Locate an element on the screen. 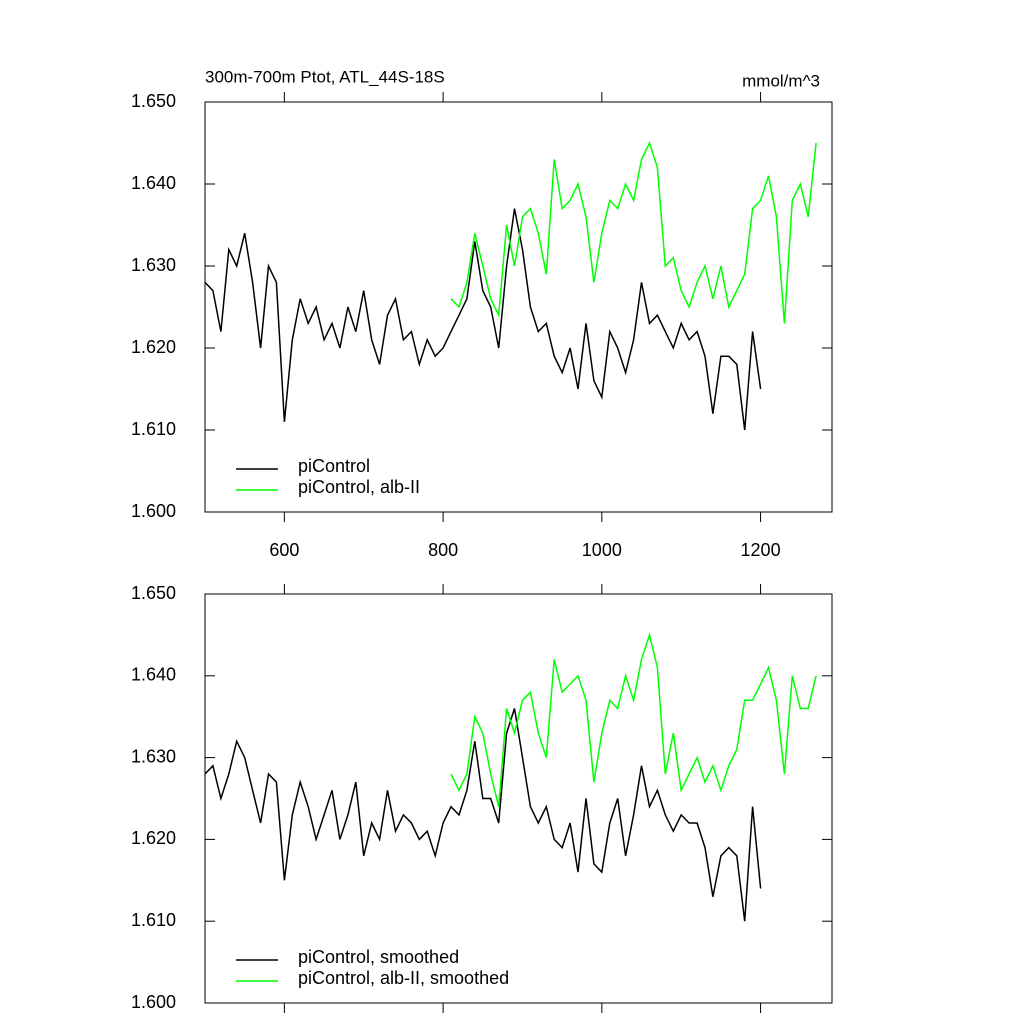  legend-label: piControl, smoothed is located at coordinates (378, 957).